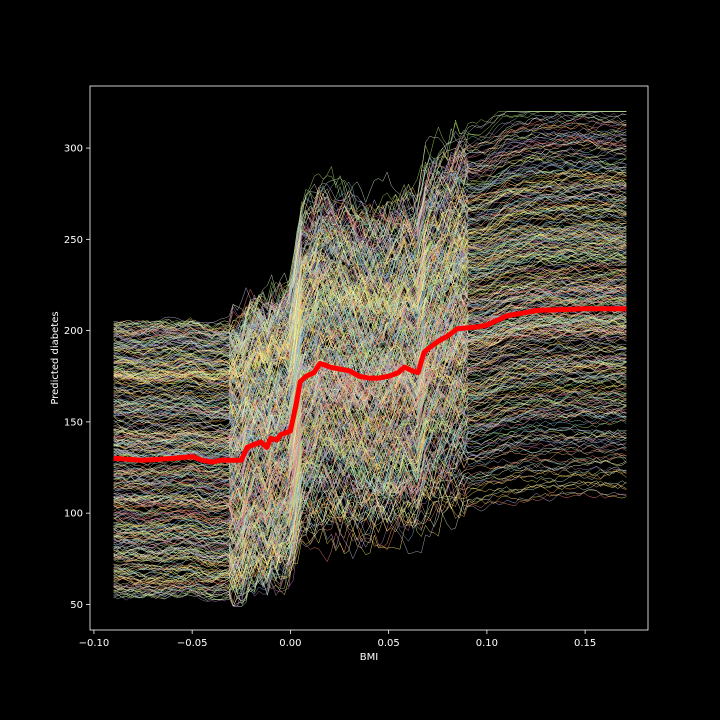  I want to click on x-tick-label: 0.10, so click(487, 643).